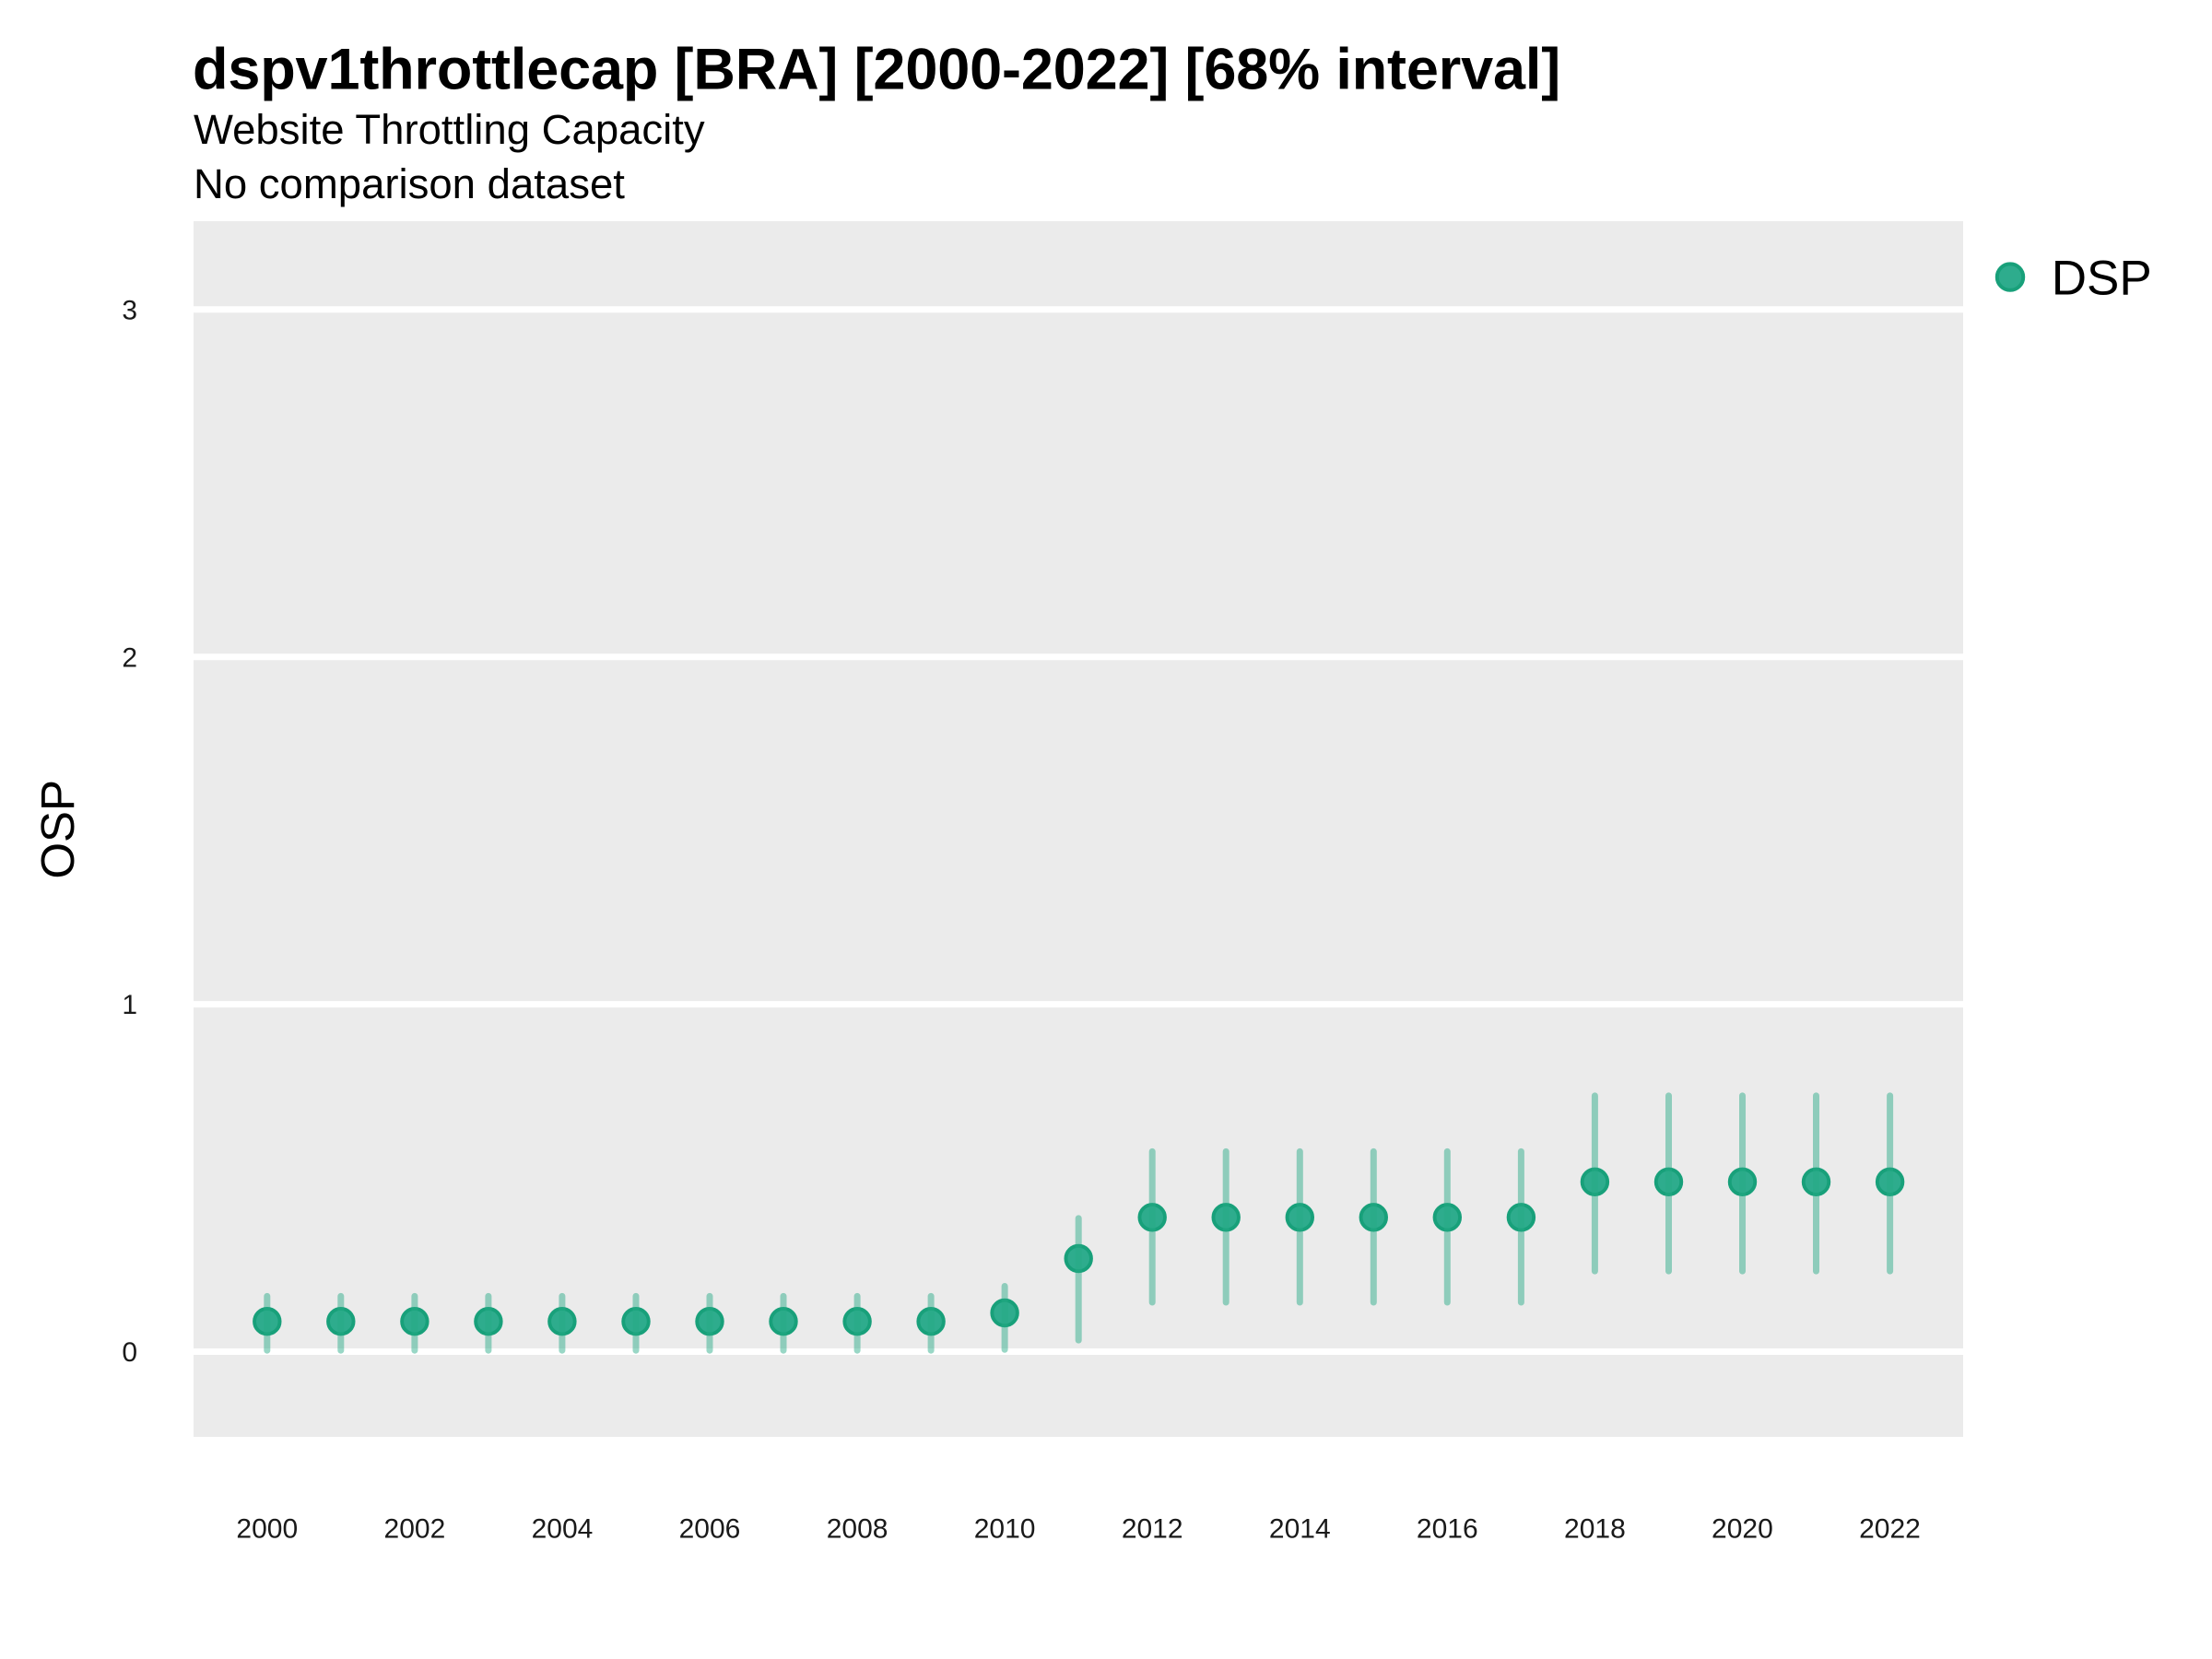  I want to click on svg-text: 2014, so click(1300, 1528).